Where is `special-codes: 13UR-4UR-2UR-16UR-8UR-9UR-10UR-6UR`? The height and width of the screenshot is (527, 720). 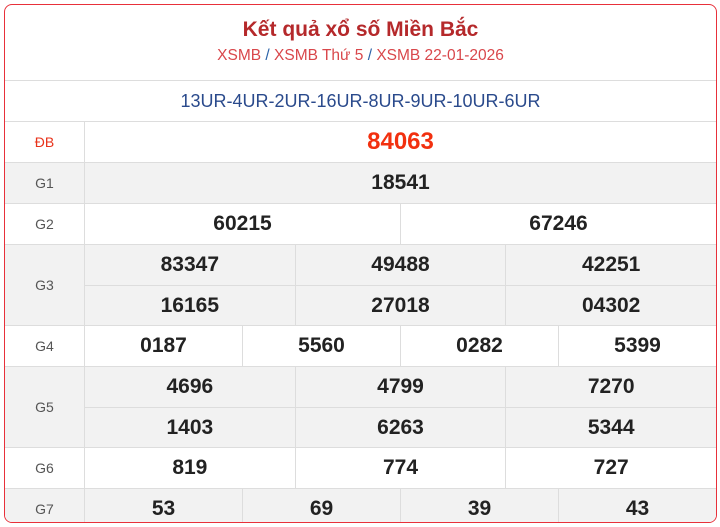 special-codes: 13UR-4UR-2UR-16UR-8UR-9UR-10UR-6UR is located at coordinates (360, 101).